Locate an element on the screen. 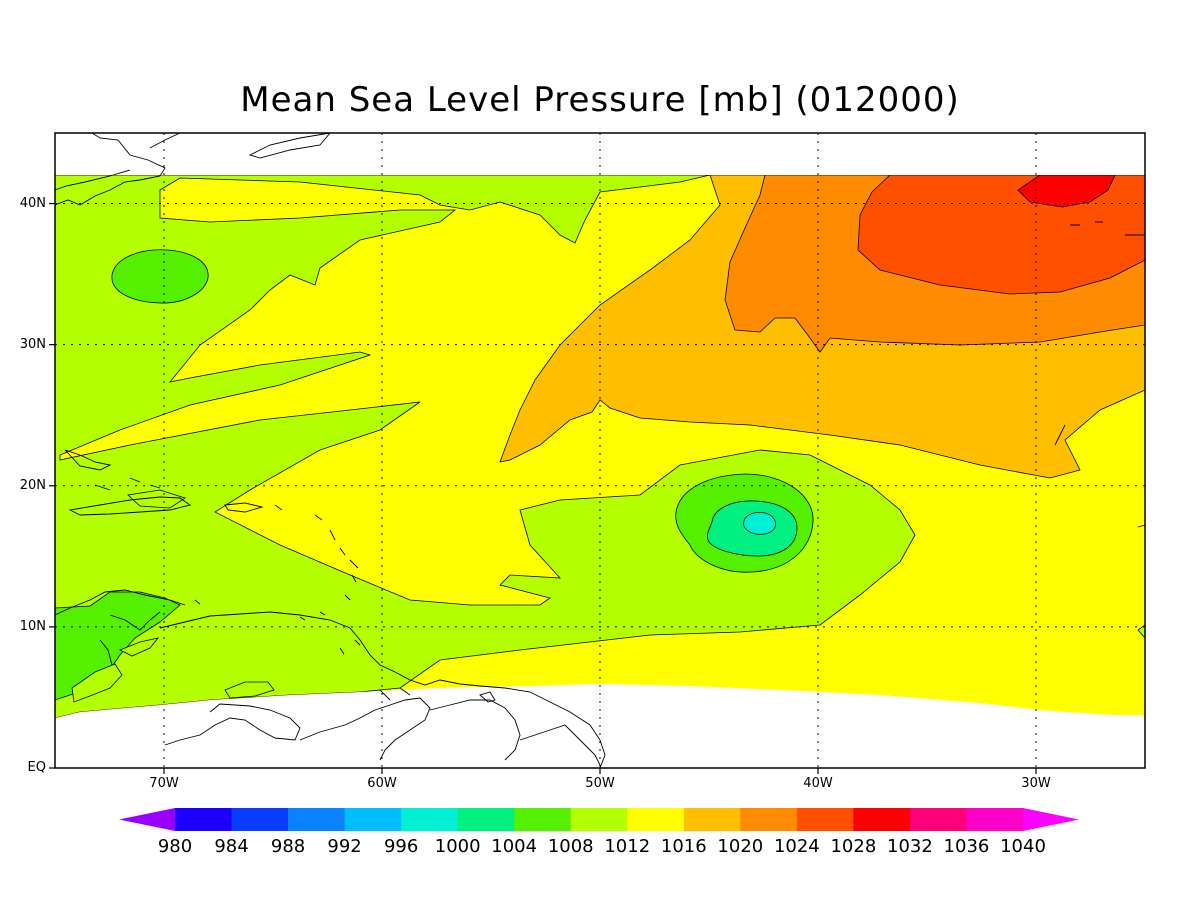 The width and height of the screenshot is (1200, 900). low-996-storm is located at coordinates (759, 523).